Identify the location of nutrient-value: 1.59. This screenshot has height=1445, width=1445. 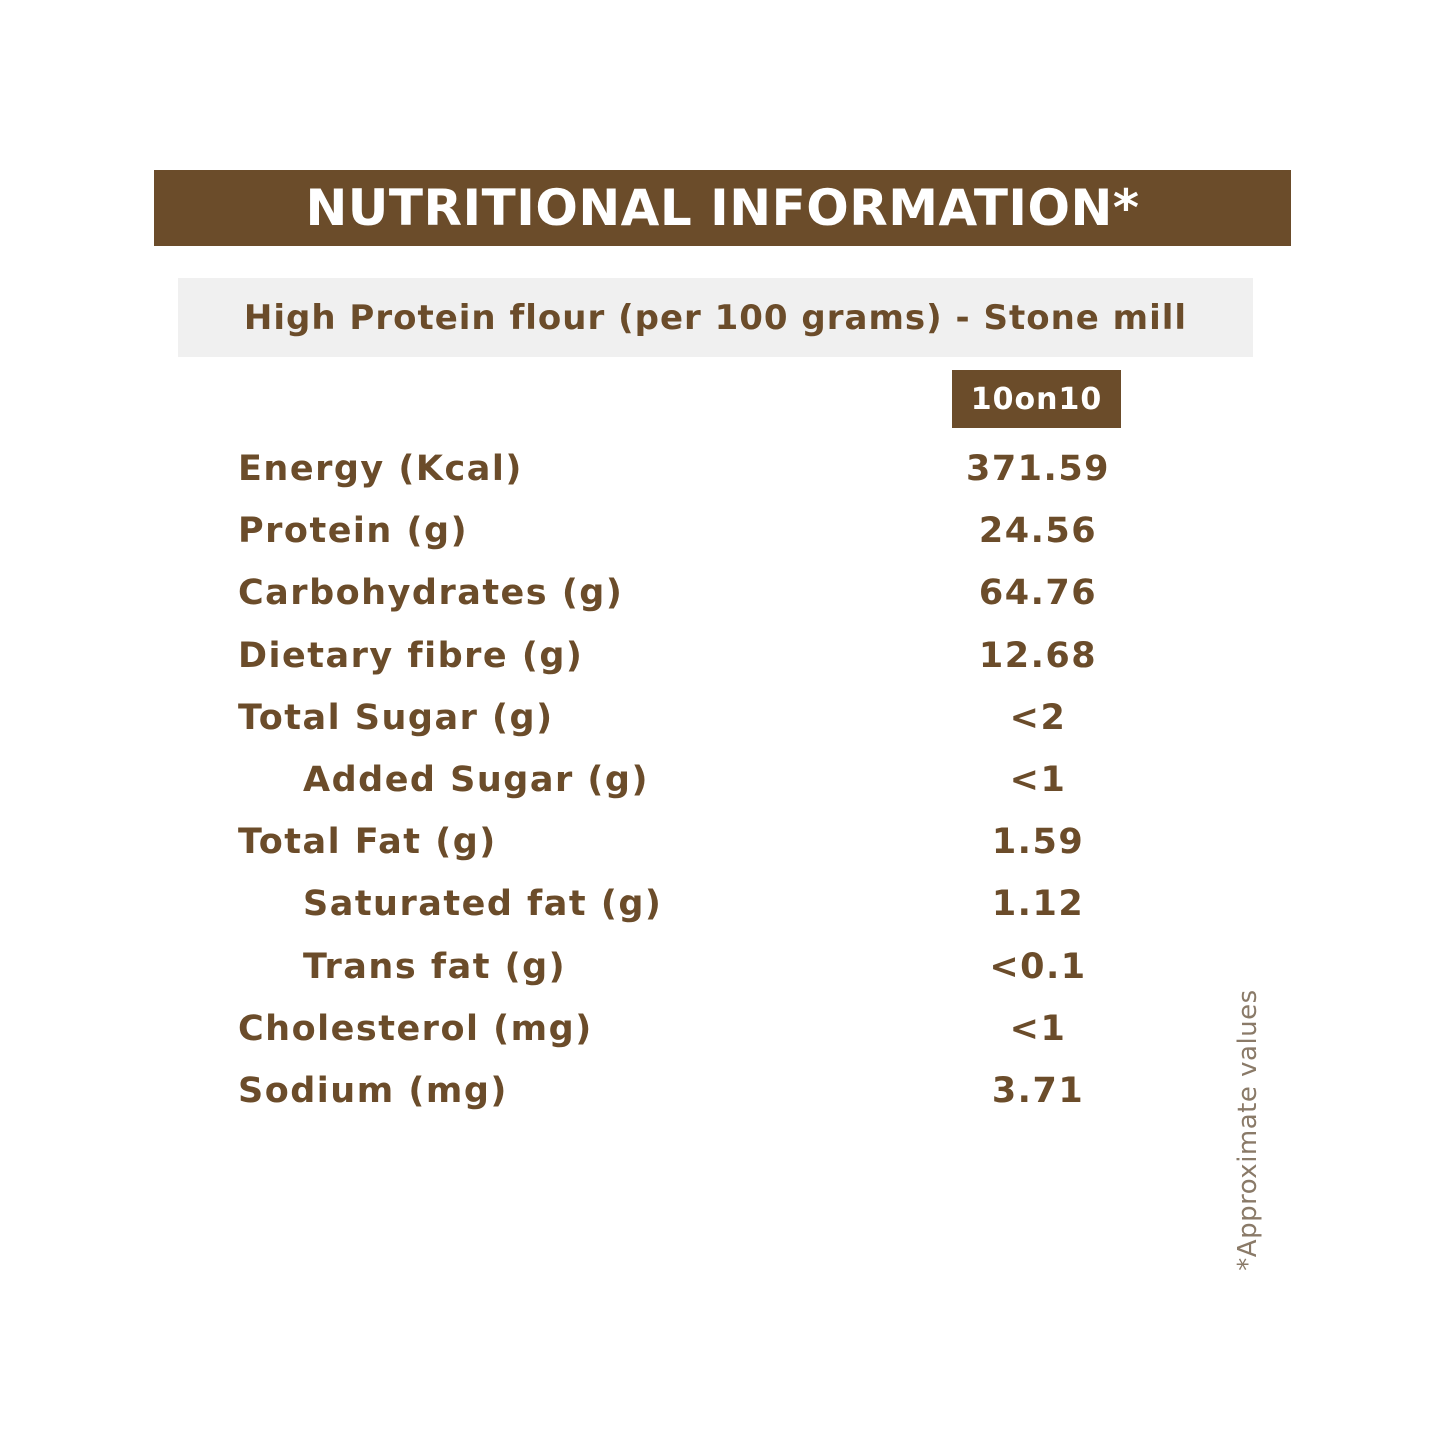
(1038, 842).